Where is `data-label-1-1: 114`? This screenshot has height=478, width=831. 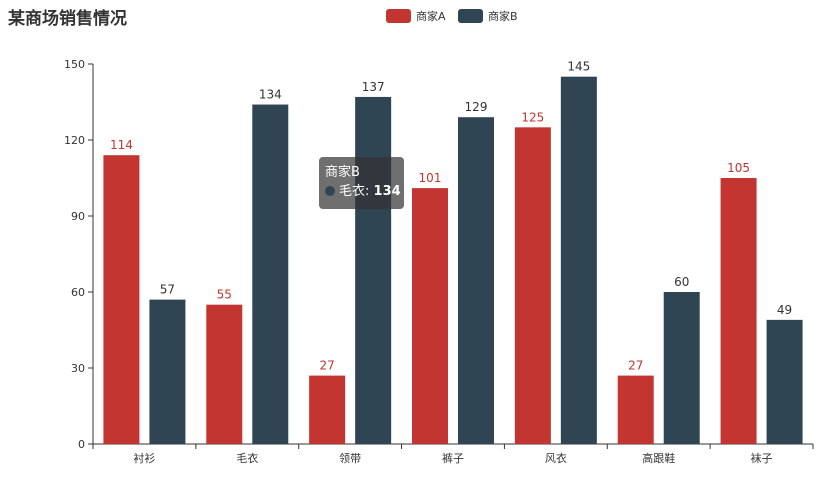
data-label-1-1: 114 is located at coordinates (121, 145).